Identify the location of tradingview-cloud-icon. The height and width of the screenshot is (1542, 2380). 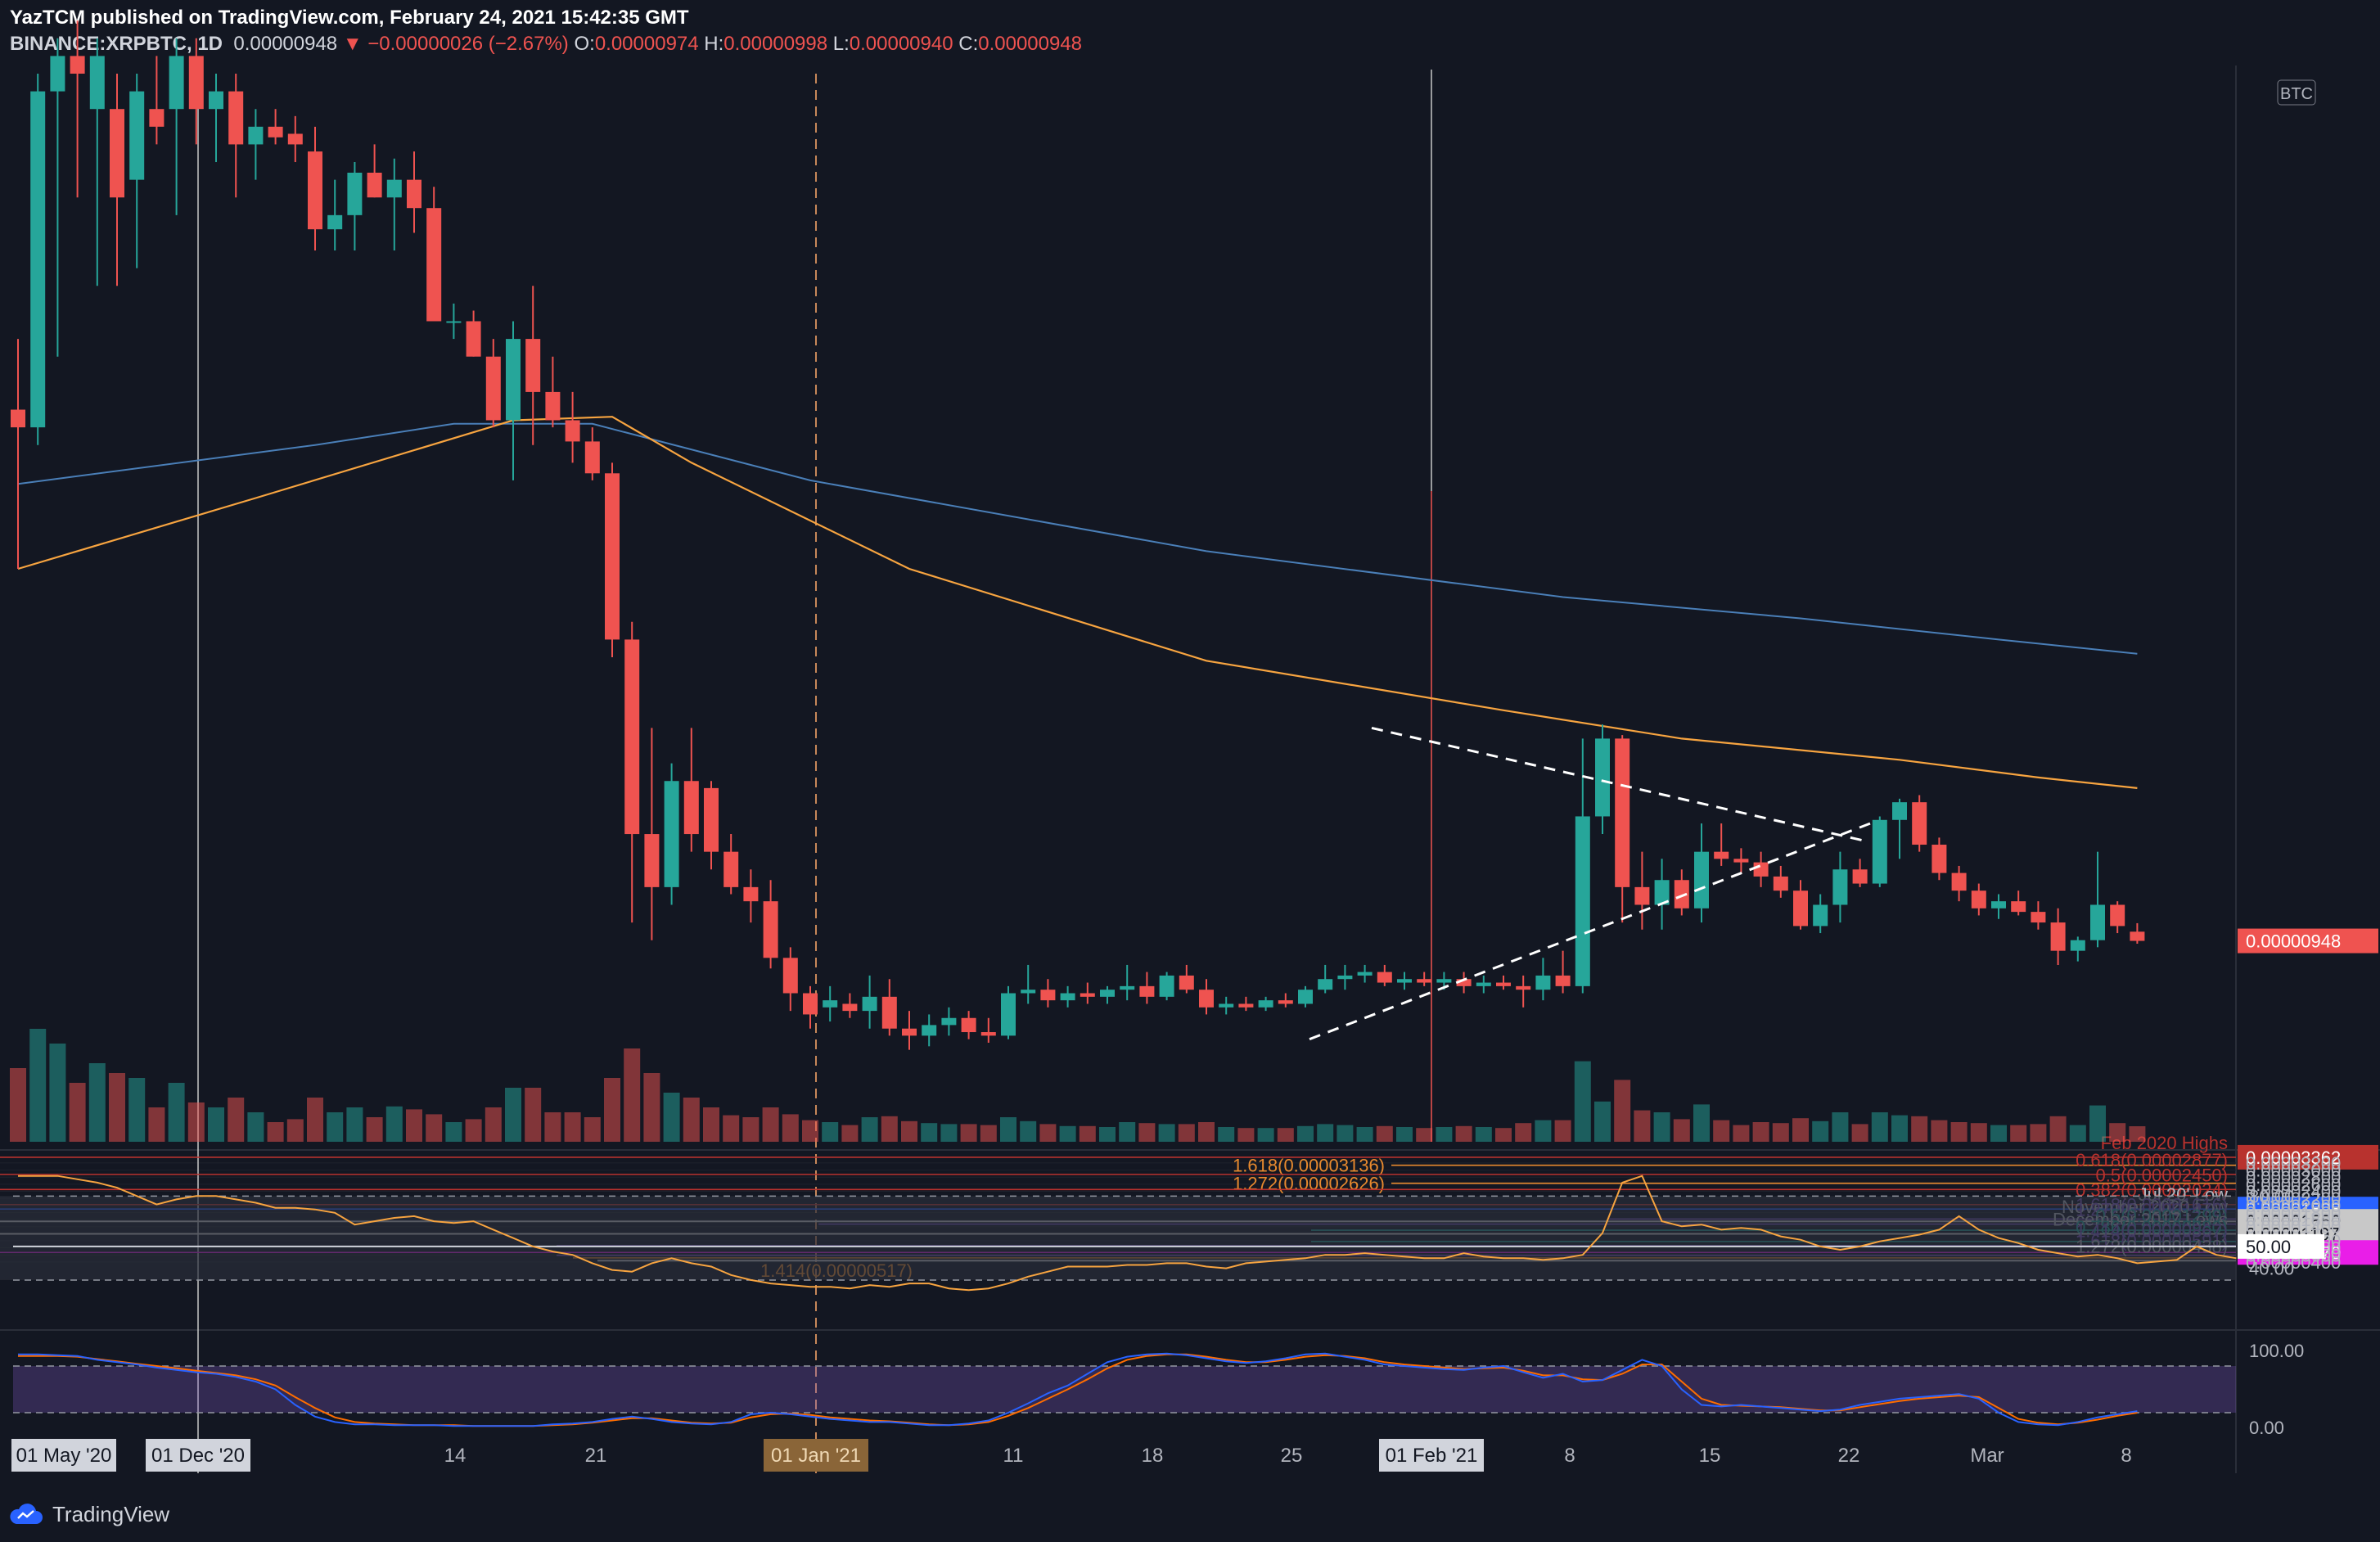
(26, 1514).